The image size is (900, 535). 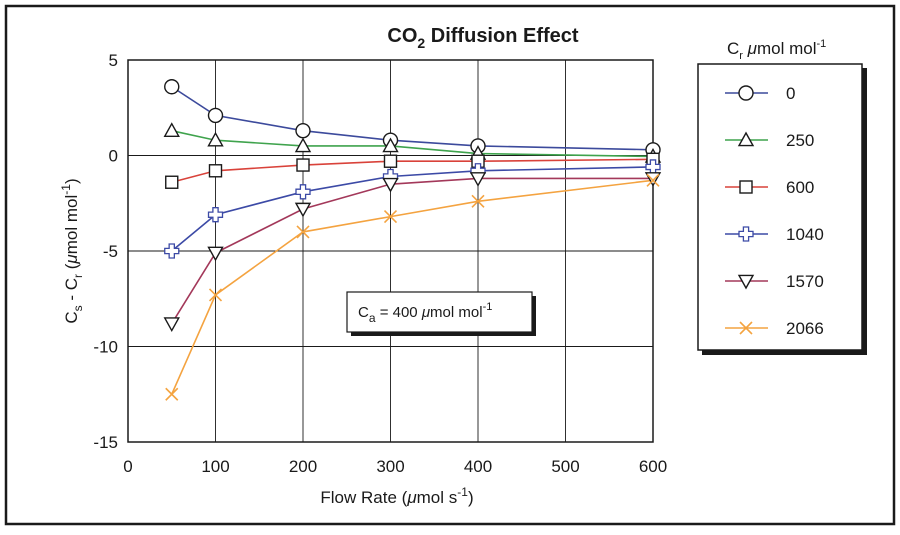 I want to click on legend-shadow-bottom, so click(x=784, y=352).